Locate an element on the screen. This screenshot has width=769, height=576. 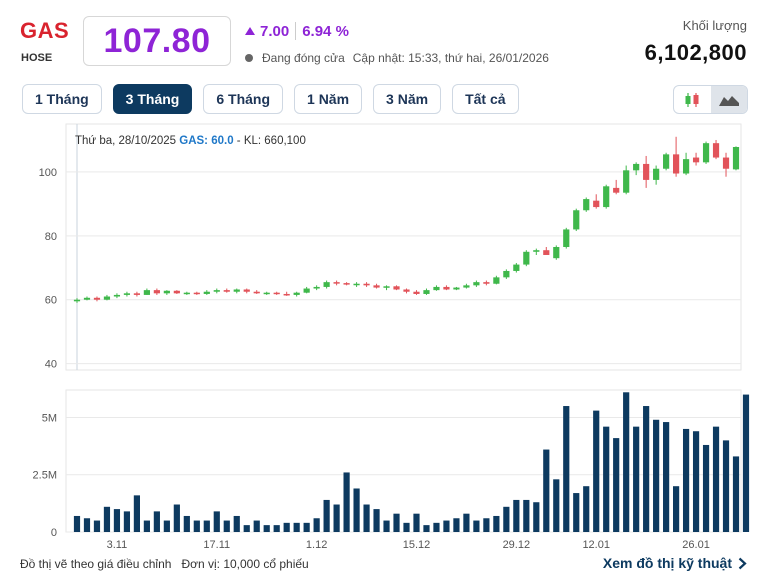
x-tick-layer: 3.11 17.11 1.12 15.12 29.12 12.01 26.01 is located at coordinates (408, 545).